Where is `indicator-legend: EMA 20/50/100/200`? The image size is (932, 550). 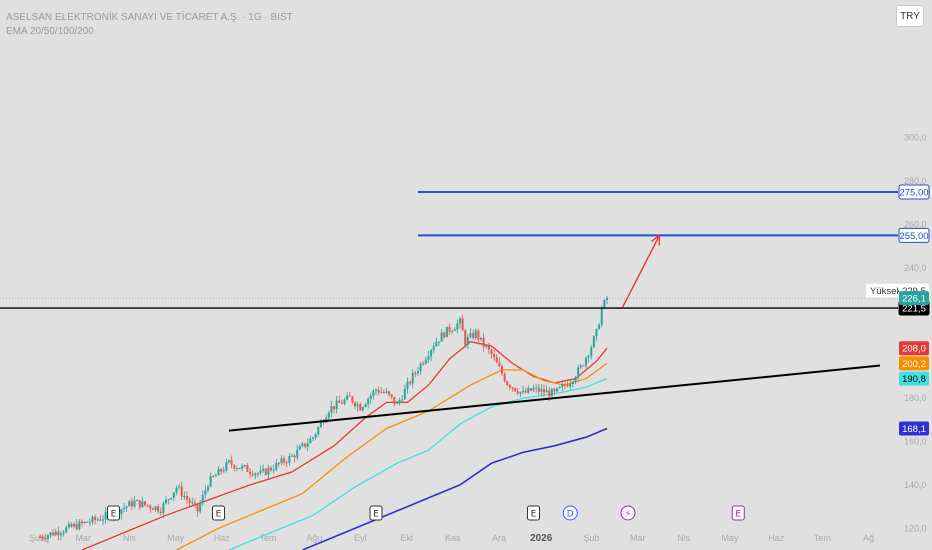 indicator-legend: EMA 20/50/100/200 is located at coordinates (50, 31).